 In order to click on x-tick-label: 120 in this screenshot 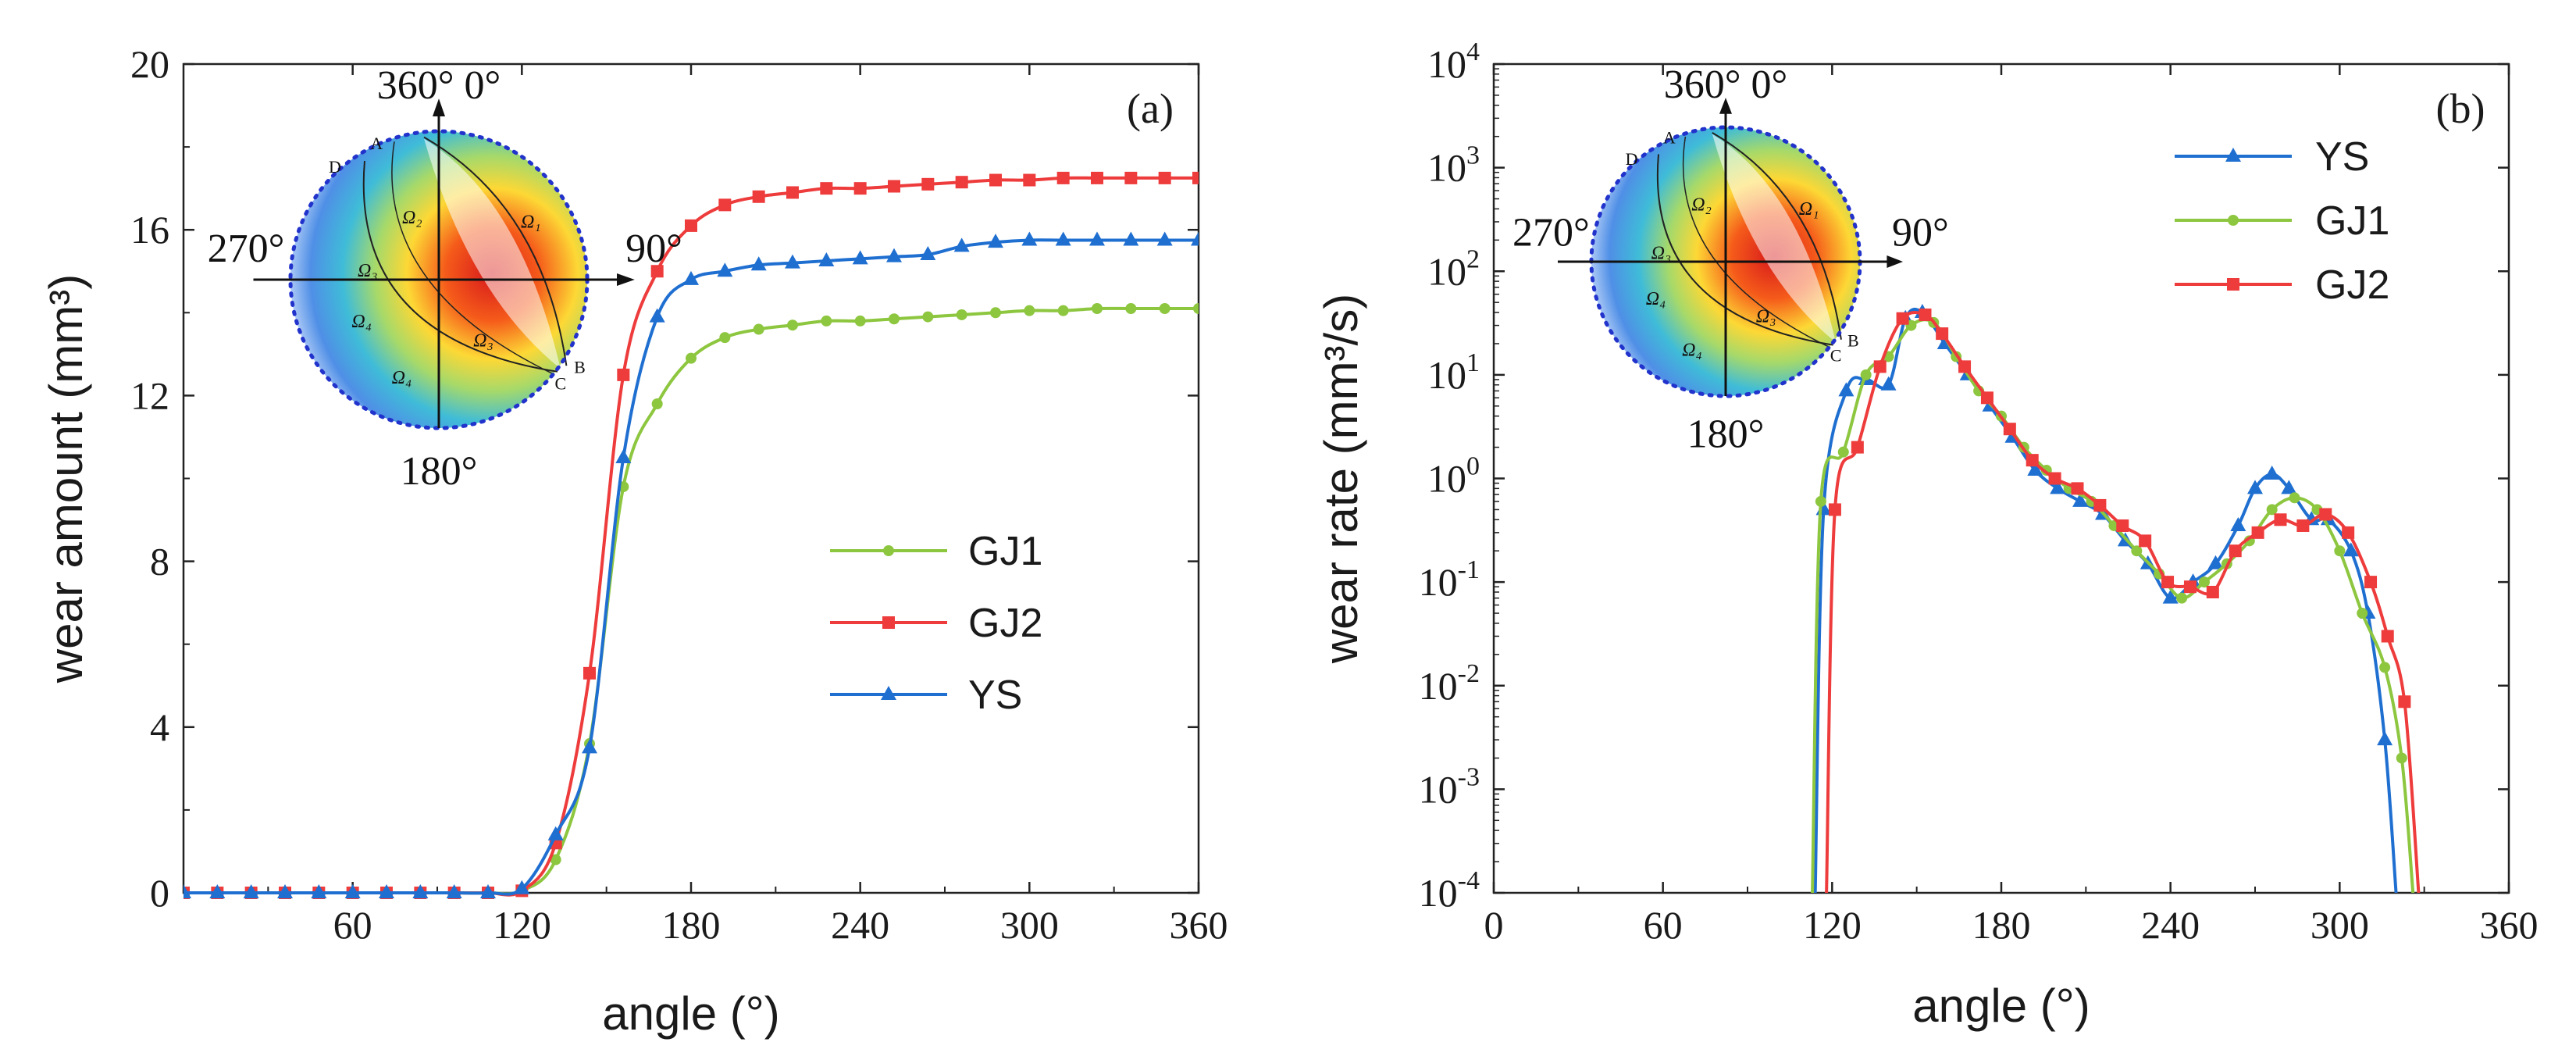, I will do `click(522, 925)`.